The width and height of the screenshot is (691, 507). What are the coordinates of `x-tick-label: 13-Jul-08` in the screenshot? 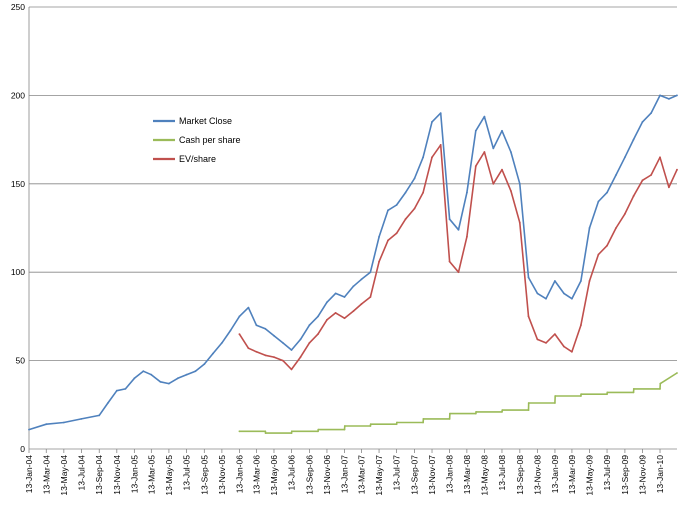 It's located at (502, 473).